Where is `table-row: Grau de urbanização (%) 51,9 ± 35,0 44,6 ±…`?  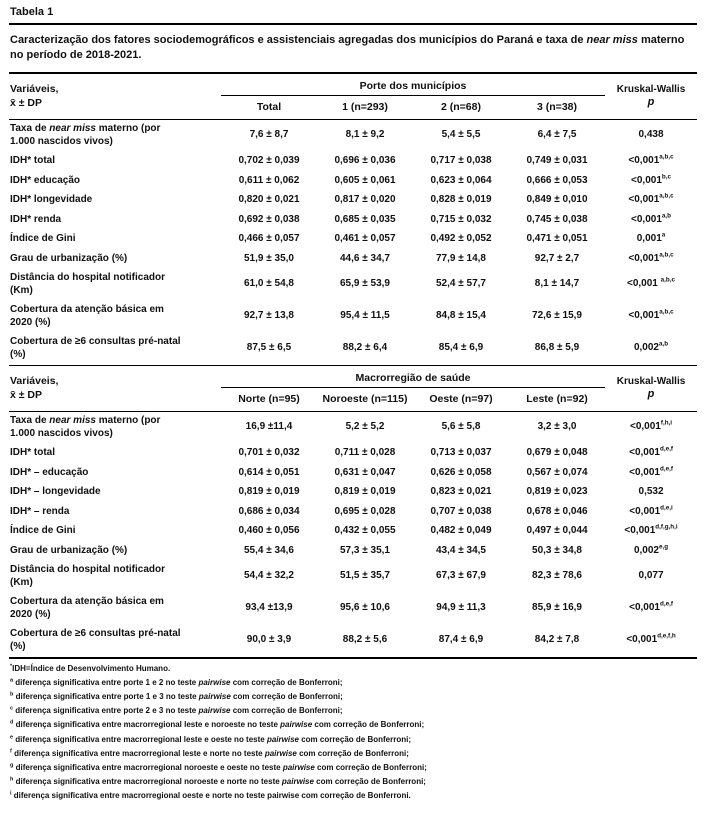 table-row: Grau de urbanização (%) 51,9 ± 35,0 44,6 ±… is located at coordinates (353, 259).